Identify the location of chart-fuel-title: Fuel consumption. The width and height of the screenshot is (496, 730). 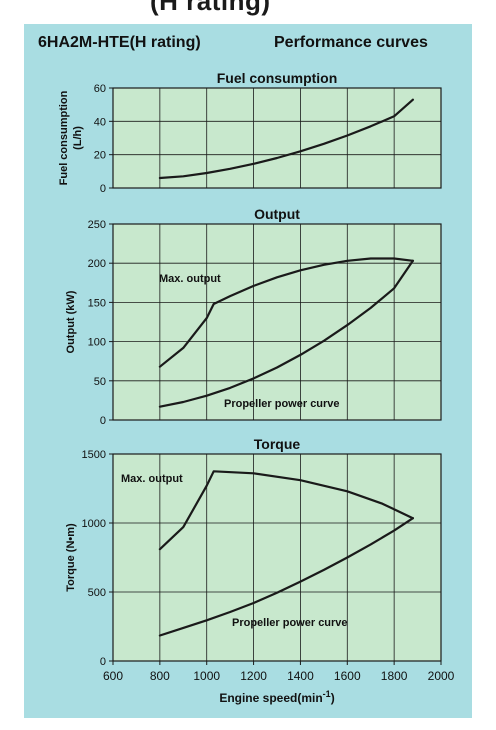
(277, 78).